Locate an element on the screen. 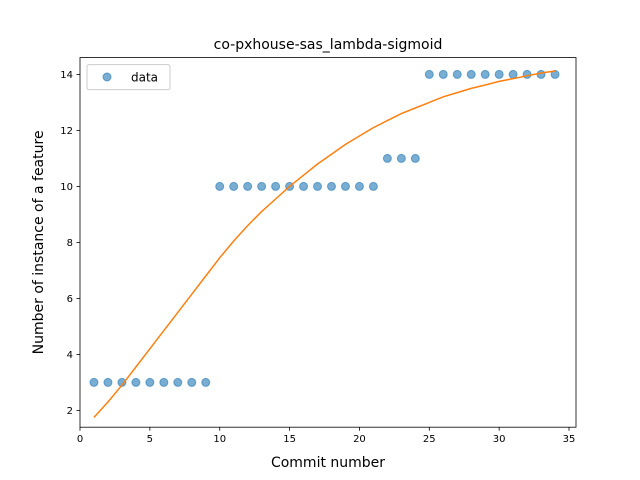  chart-title: co-pxhouse-sas_lambda-sigmoid is located at coordinates (328, 45).